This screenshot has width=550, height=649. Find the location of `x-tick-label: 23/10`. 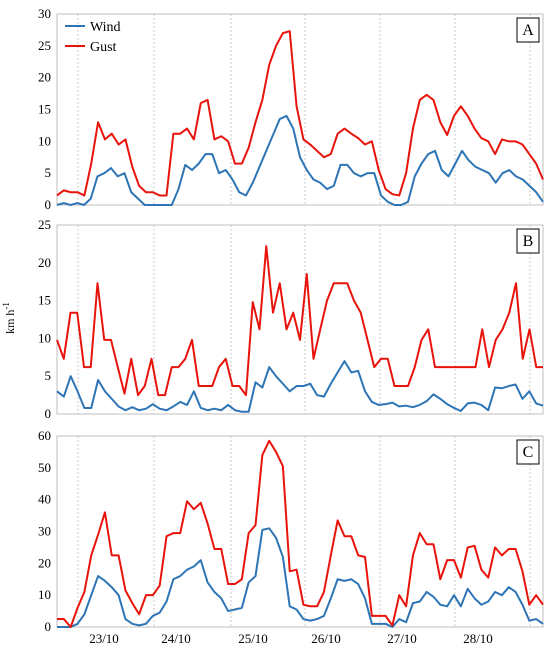

x-tick-label: 23/10 is located at coordinates (104, 638).